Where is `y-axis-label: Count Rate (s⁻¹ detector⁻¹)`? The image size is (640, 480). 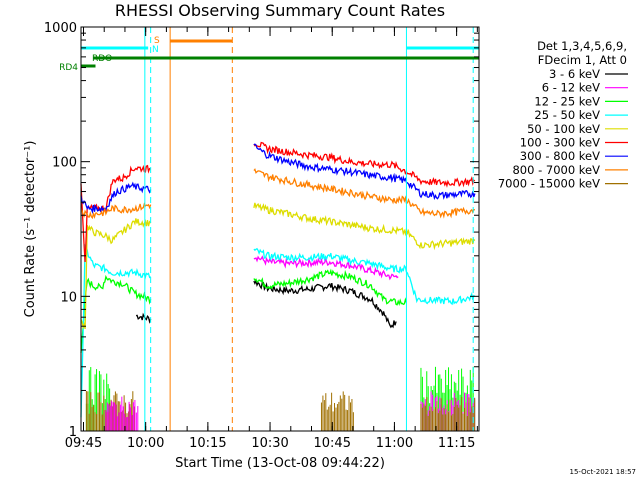 y-axis-label: Count Rate (s⁻¹ detector⁻¹) is located at coordinates (30, 229).